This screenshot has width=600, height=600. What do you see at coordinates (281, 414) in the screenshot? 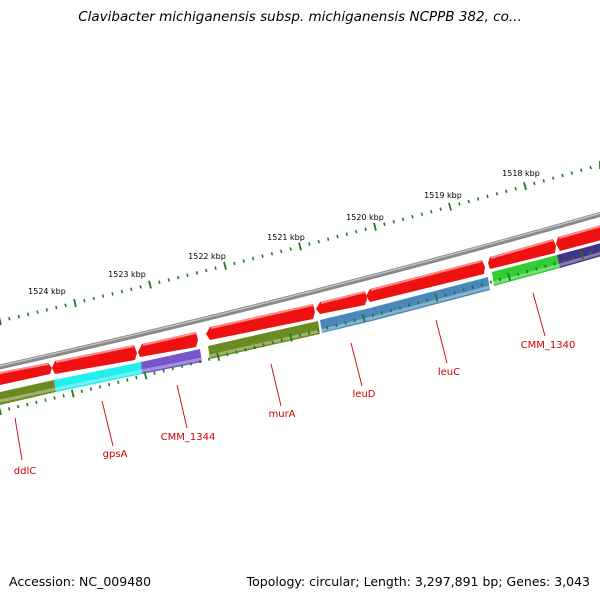
I see `gene-label-murA: murA` at bounding box center [281, 414].